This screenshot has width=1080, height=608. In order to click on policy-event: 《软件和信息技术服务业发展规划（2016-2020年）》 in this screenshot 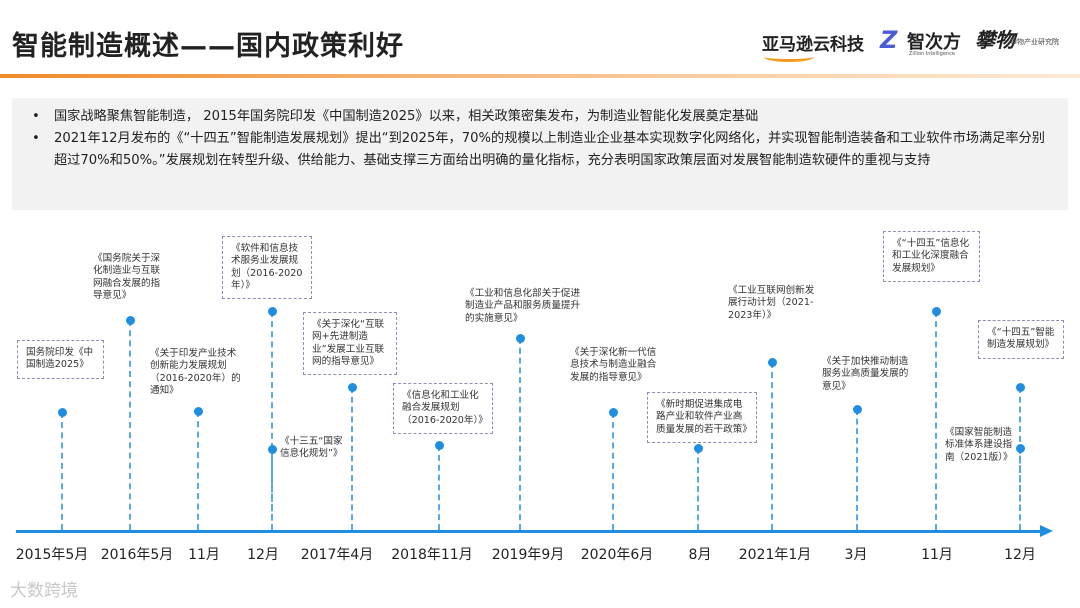, I will do `click(267, 268)`.